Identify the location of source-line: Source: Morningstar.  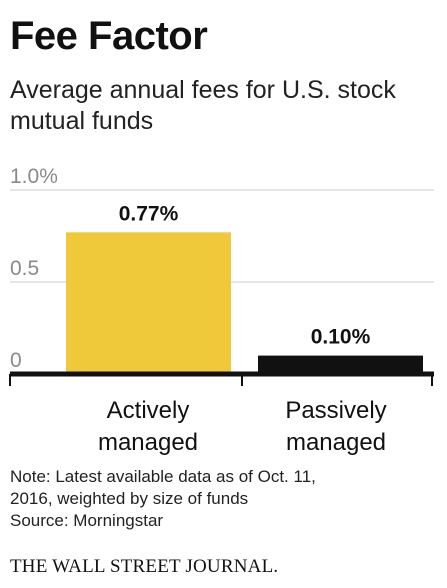
(87, 520).